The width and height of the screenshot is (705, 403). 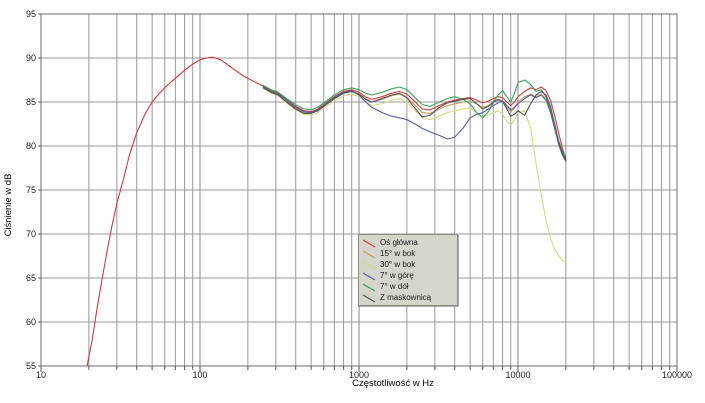 What do you see at coordinates (394, 286) in the screenshot?
I see `legend-label: 7° w dół` at bounding box center [394, 286].